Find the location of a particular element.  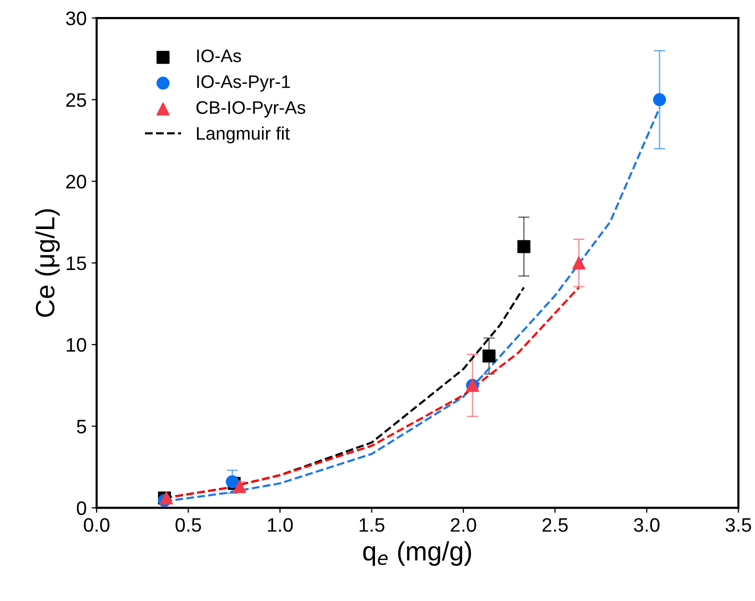

y-tick-label: 0 is located at coordinates (81, 508).